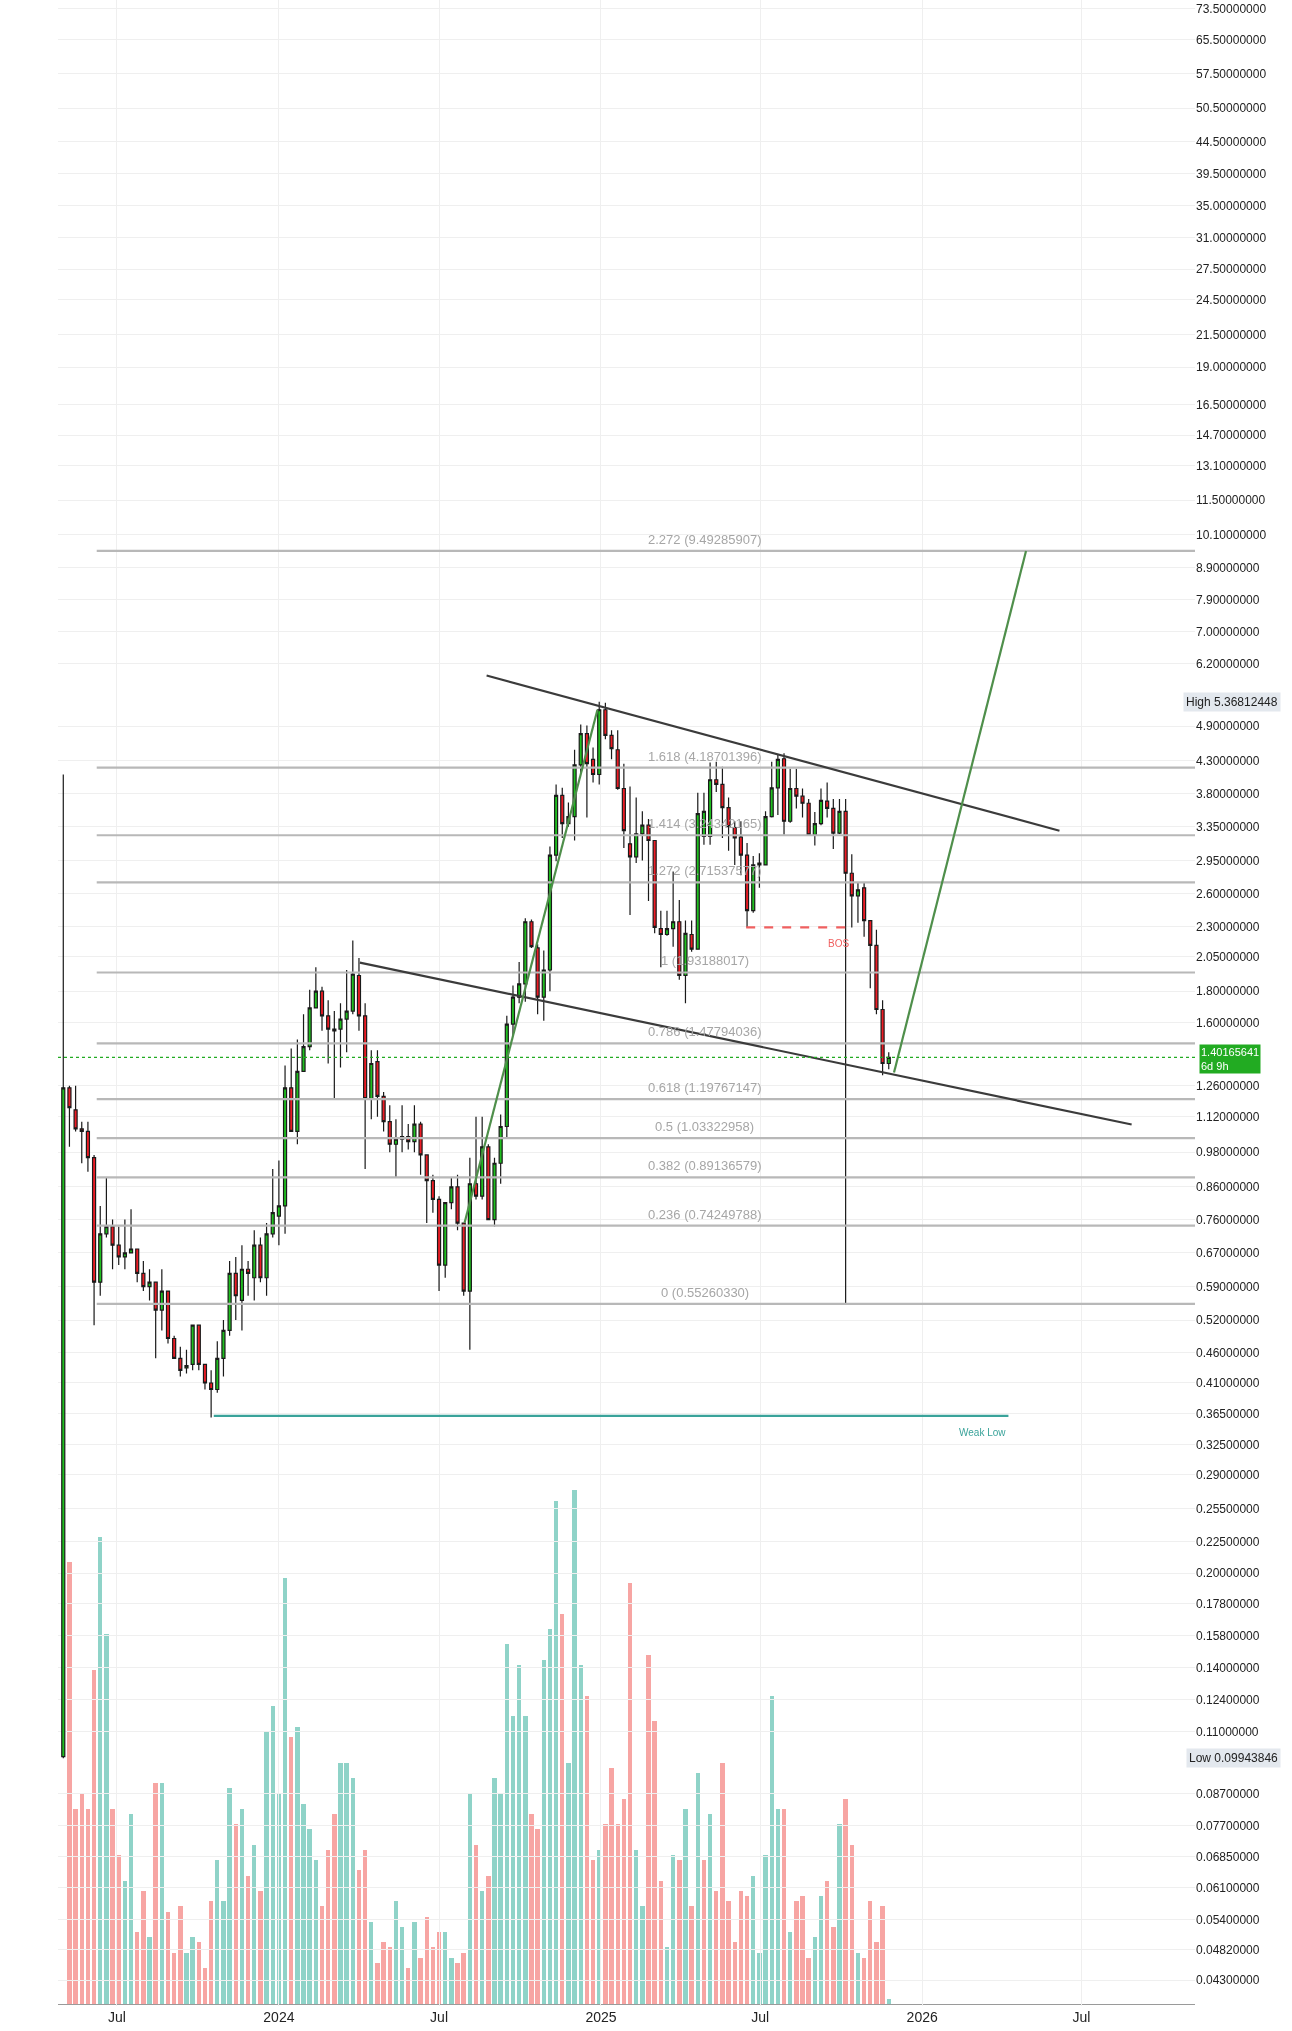  Describe the element at coordinates (1228, 1383) in the screenshot. I see `y-tick-label: 0.41000000` at that location.